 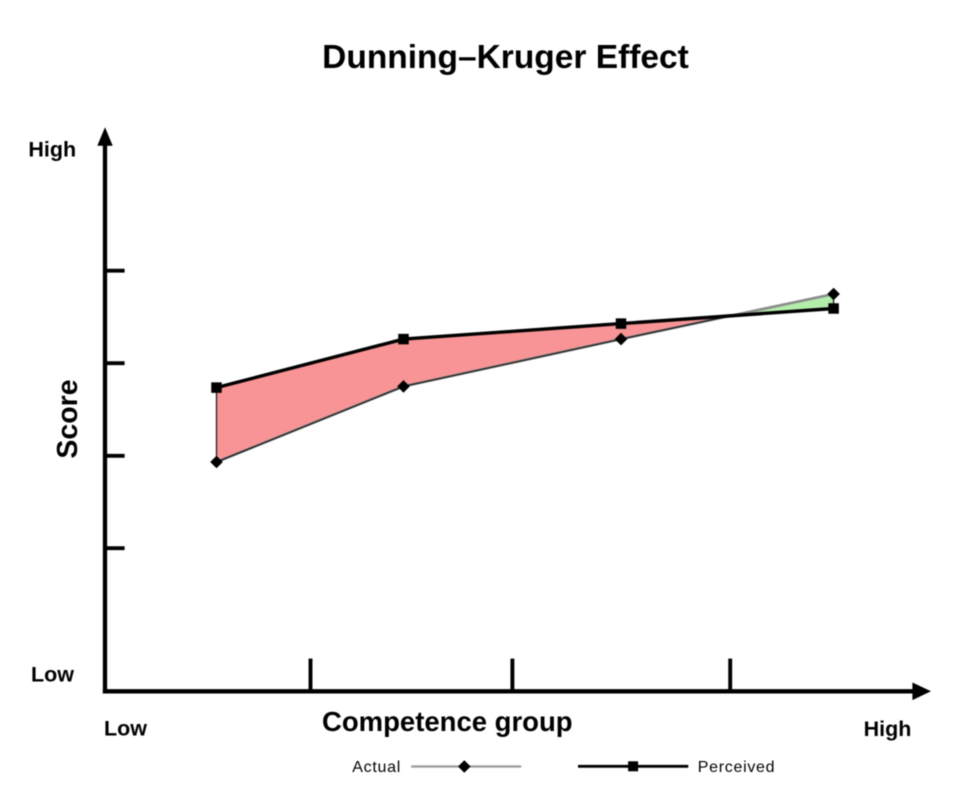 What do you see at coordinates (68, 418) in the screenshot?
I see `svg-text: Score` at bounding box center [68, 418].